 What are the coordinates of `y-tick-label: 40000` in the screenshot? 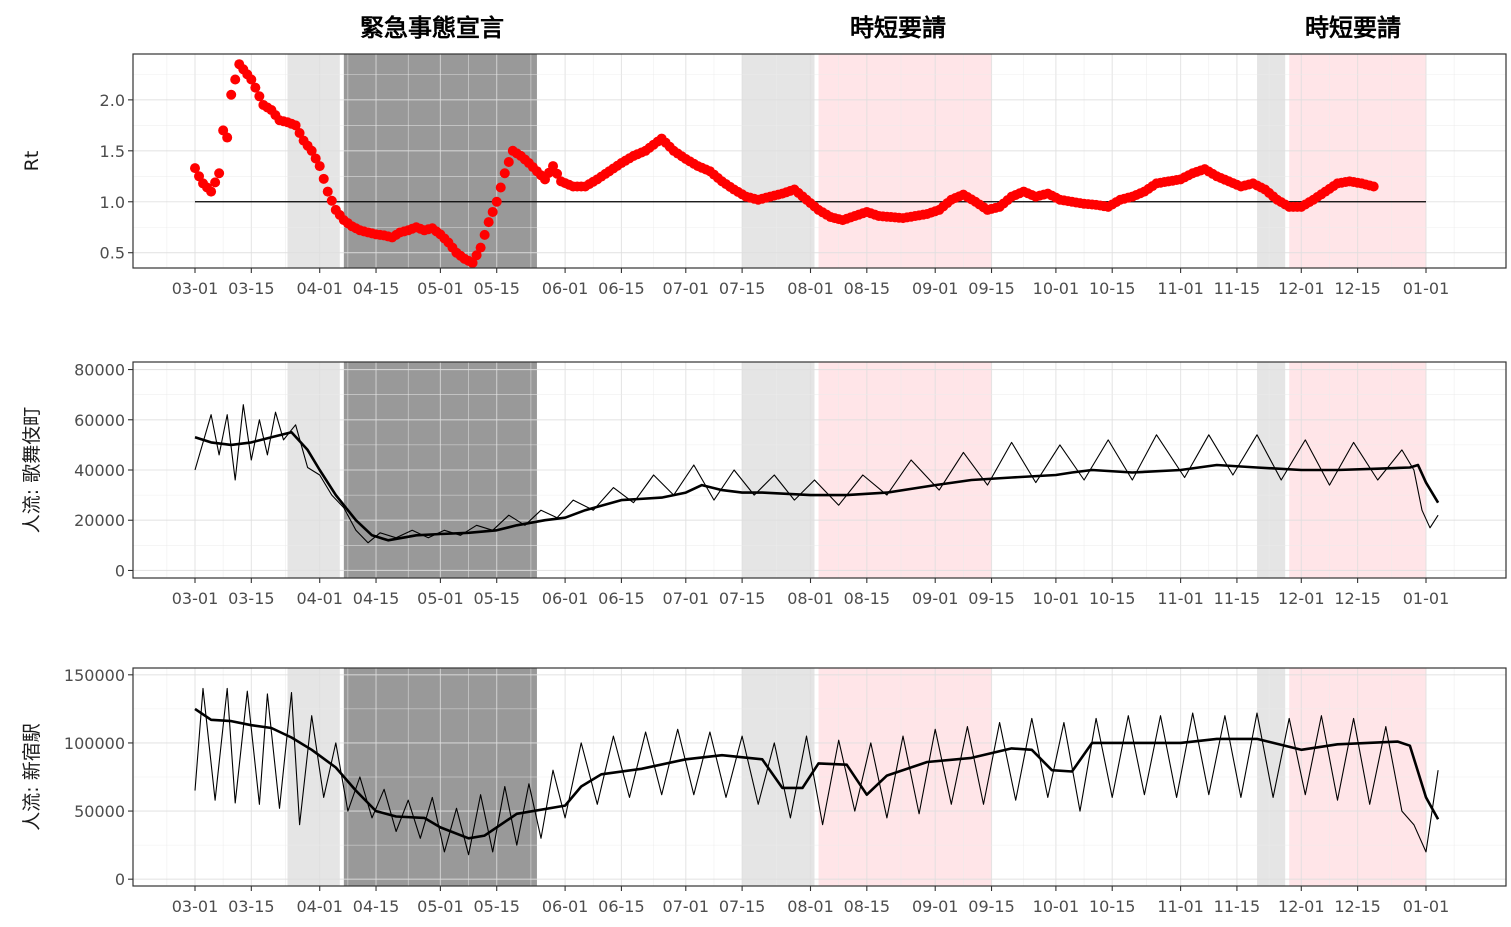 It's located at (99, 470).